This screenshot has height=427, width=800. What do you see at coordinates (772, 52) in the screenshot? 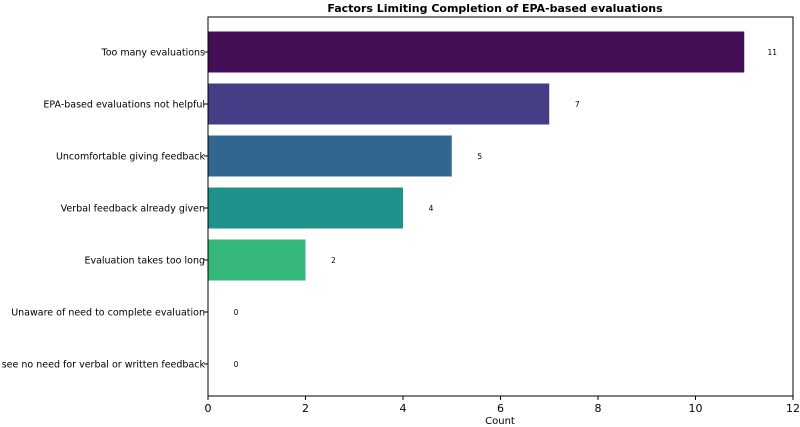
I see `value-label: 11` at bounding box center [772, 52].